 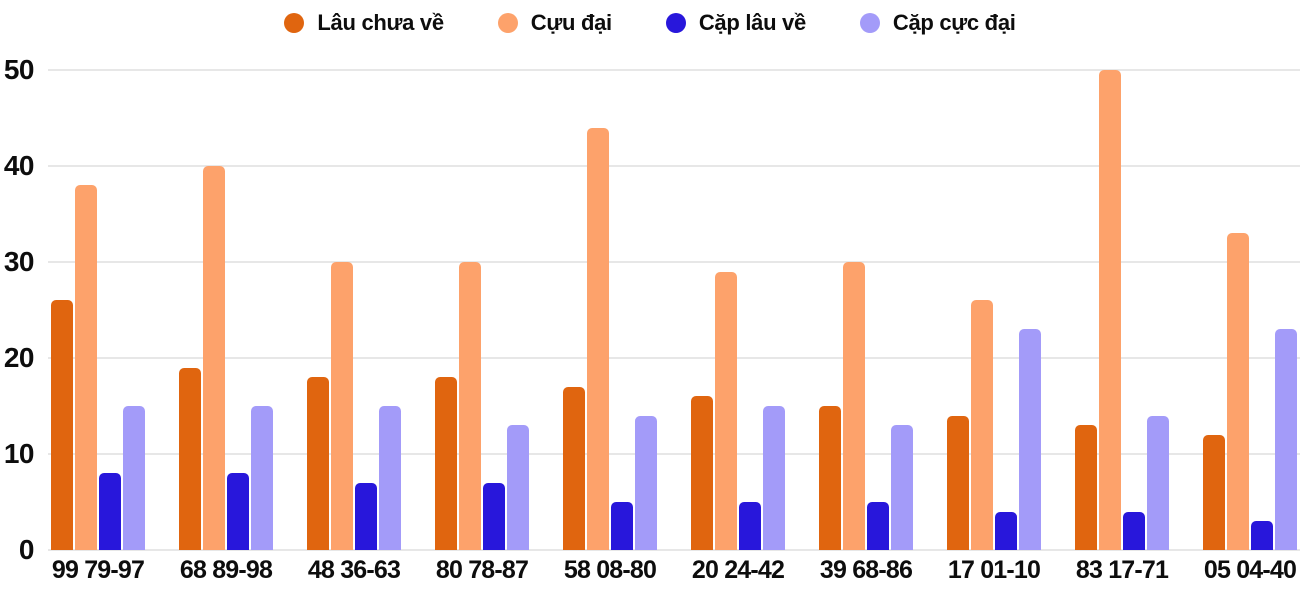 I want to click on x-axis-category-text: 68 89-98, so click(x=226, y=570).